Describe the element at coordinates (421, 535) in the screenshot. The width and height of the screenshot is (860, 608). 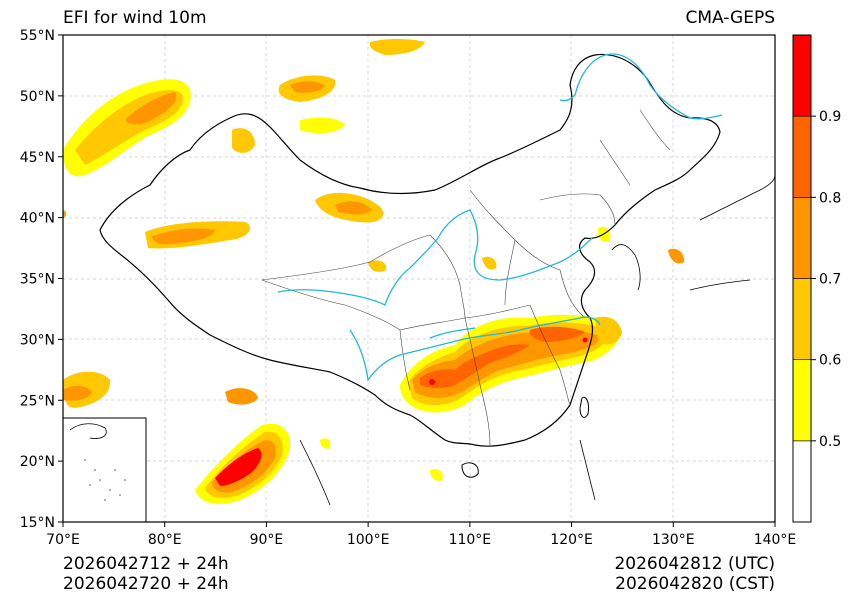
I see `longitude-axis: 70°E 80°E 90°E 100°E 110°E 120°E 130°E 140°E` at that location.